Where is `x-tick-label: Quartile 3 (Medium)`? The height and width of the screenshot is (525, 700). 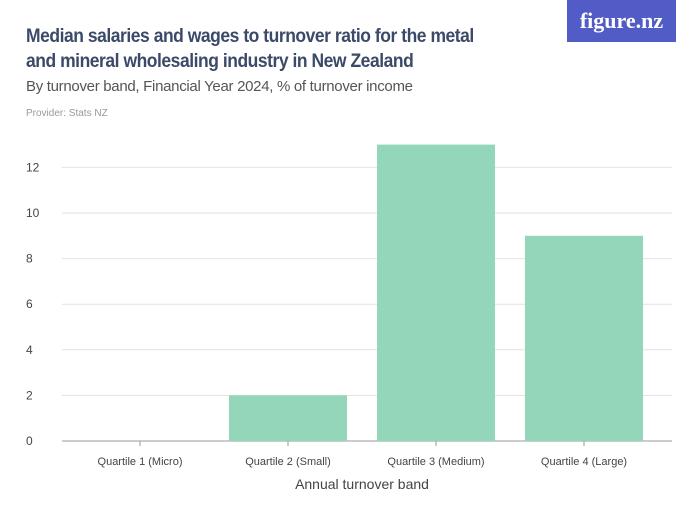
x-tick-label: Quartile 3 (Medium) is located at coordinates (435, 462).